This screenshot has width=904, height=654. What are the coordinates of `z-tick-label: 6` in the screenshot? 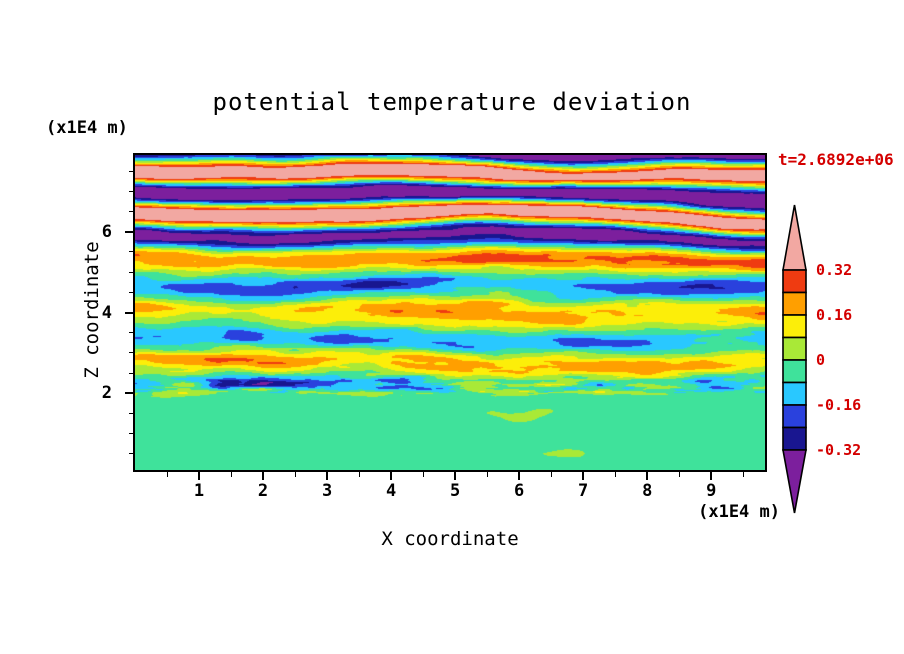 It's located at (106, 231).